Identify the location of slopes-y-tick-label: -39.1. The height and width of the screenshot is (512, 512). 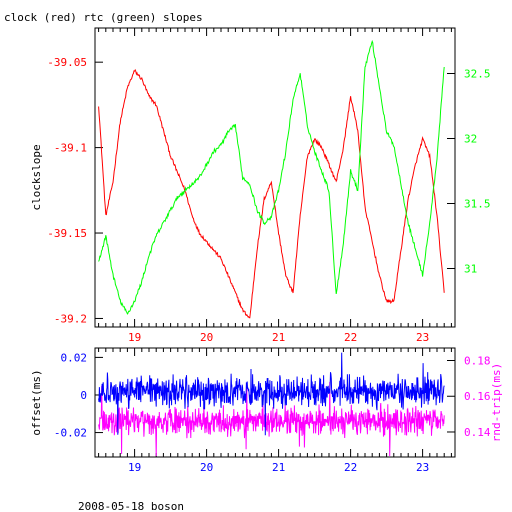
(70, 148).